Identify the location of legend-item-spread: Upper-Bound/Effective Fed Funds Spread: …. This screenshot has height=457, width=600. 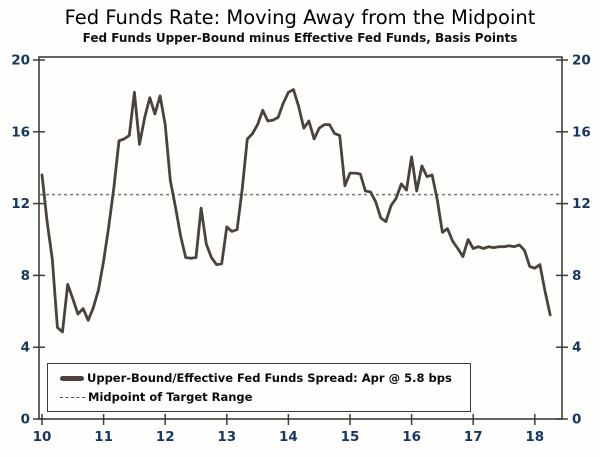
(261, 378).